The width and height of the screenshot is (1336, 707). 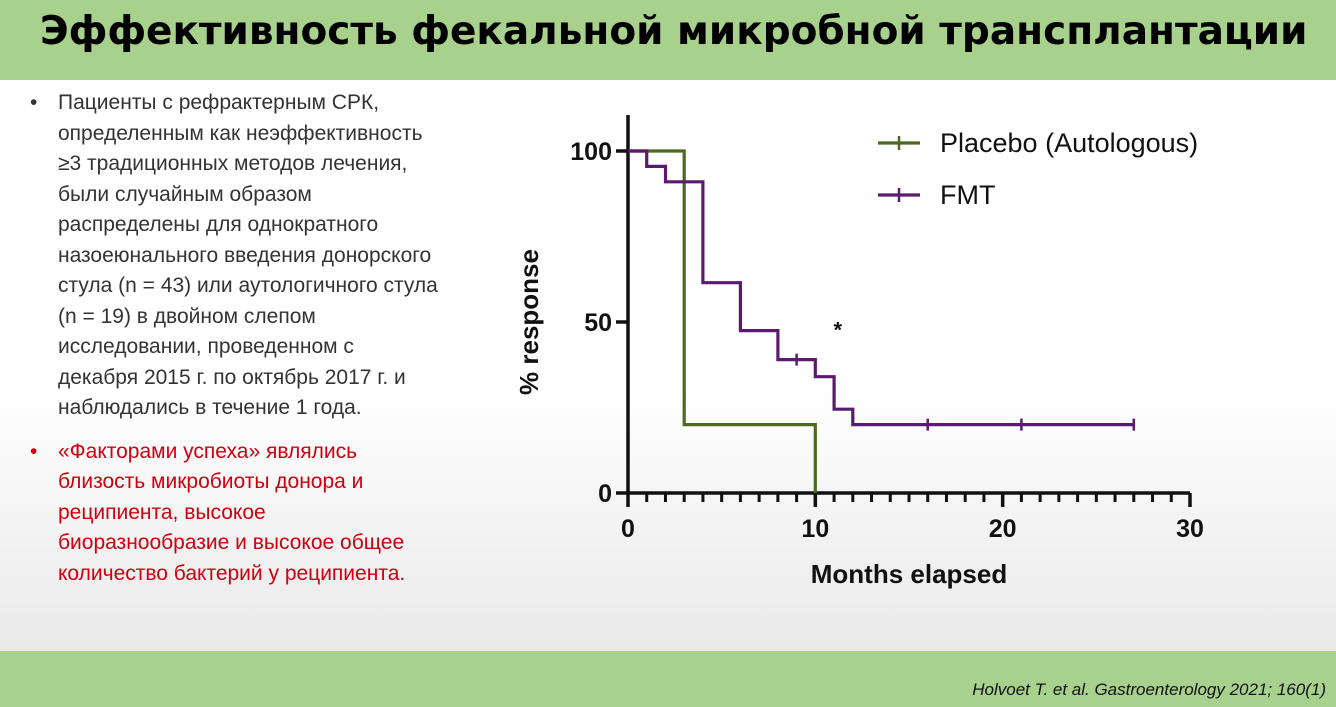 What do you see at coordinates (1069, 143) in the screenshot?
I see `legend-label: Placebo (Autologous)` at bounding box center [1069, 143].